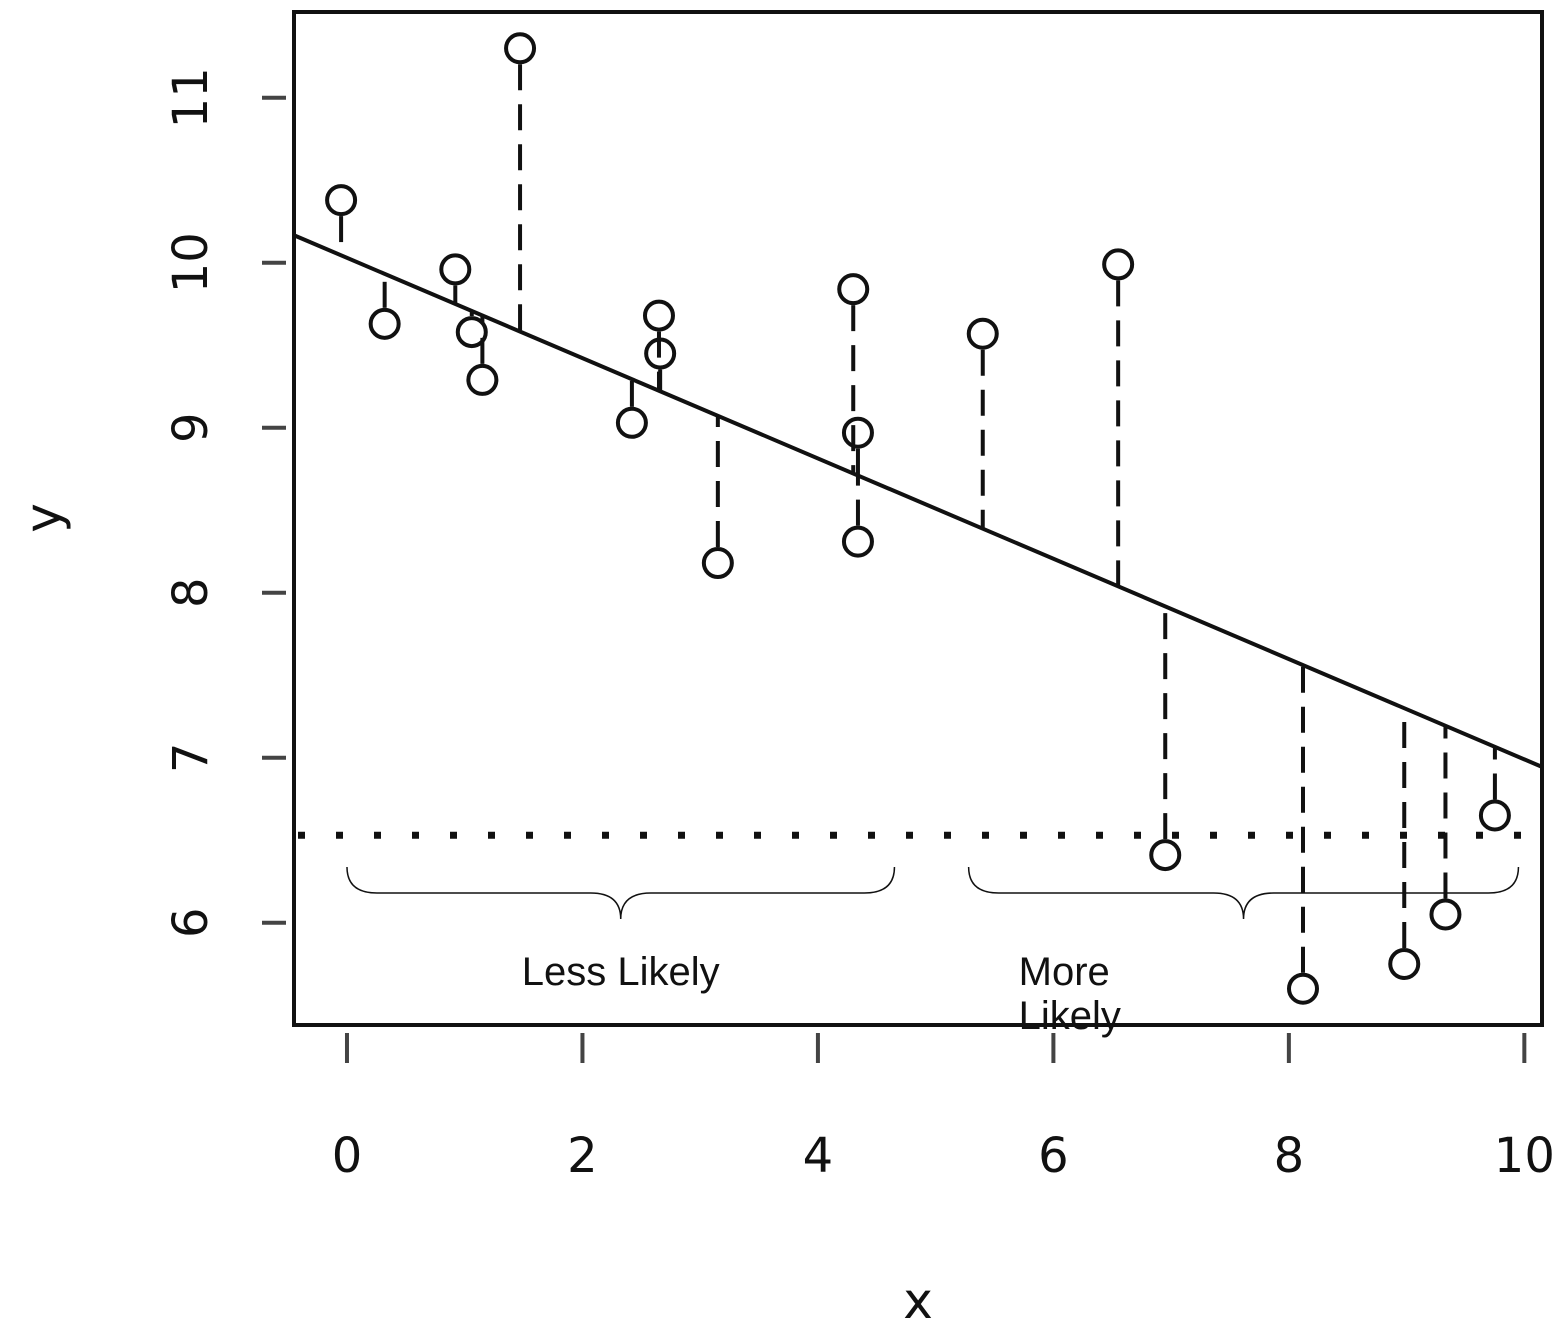 This screenshot has height=1335, width=1562. I want to click on y-axis-title: y, so click(43, 518).